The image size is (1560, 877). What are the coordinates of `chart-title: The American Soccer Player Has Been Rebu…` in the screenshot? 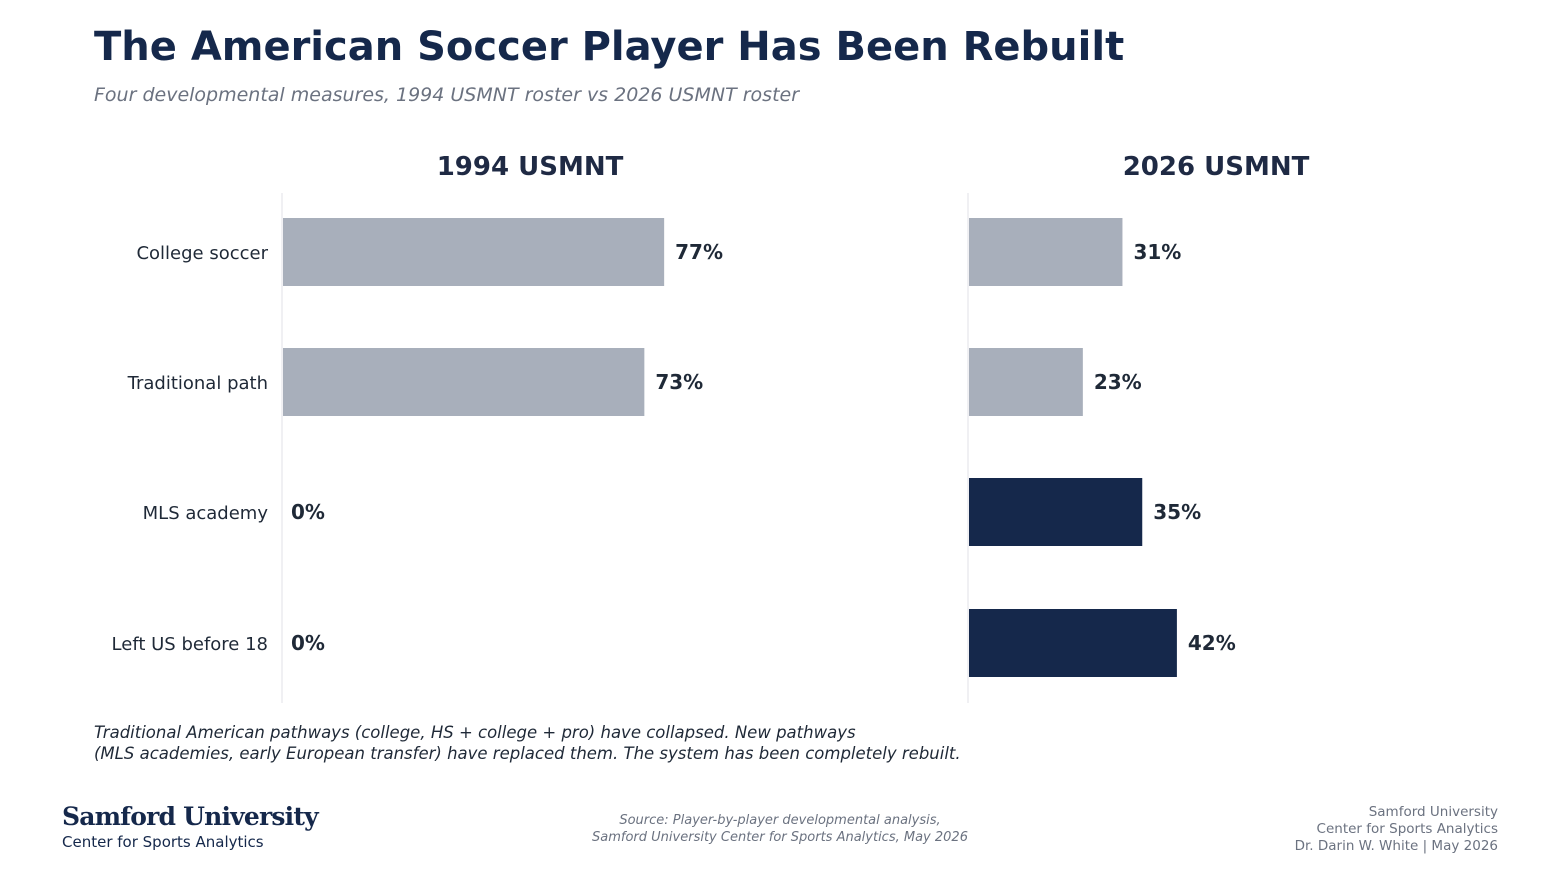 It's located at (609, 47).